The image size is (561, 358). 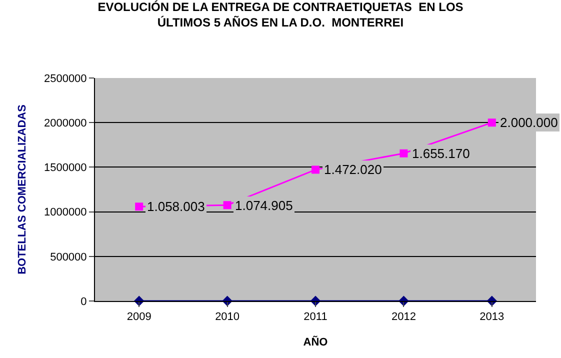 I want to click on x-tick-label: 2011, so click(x=316, y=317).